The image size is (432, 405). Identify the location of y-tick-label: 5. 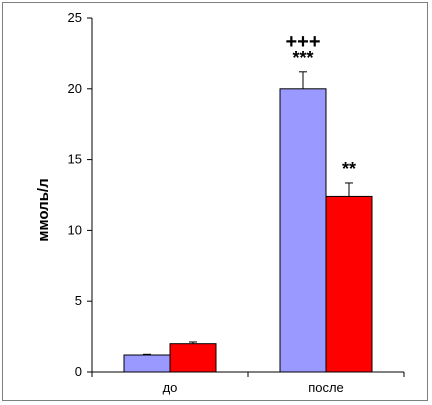
(78, 300).